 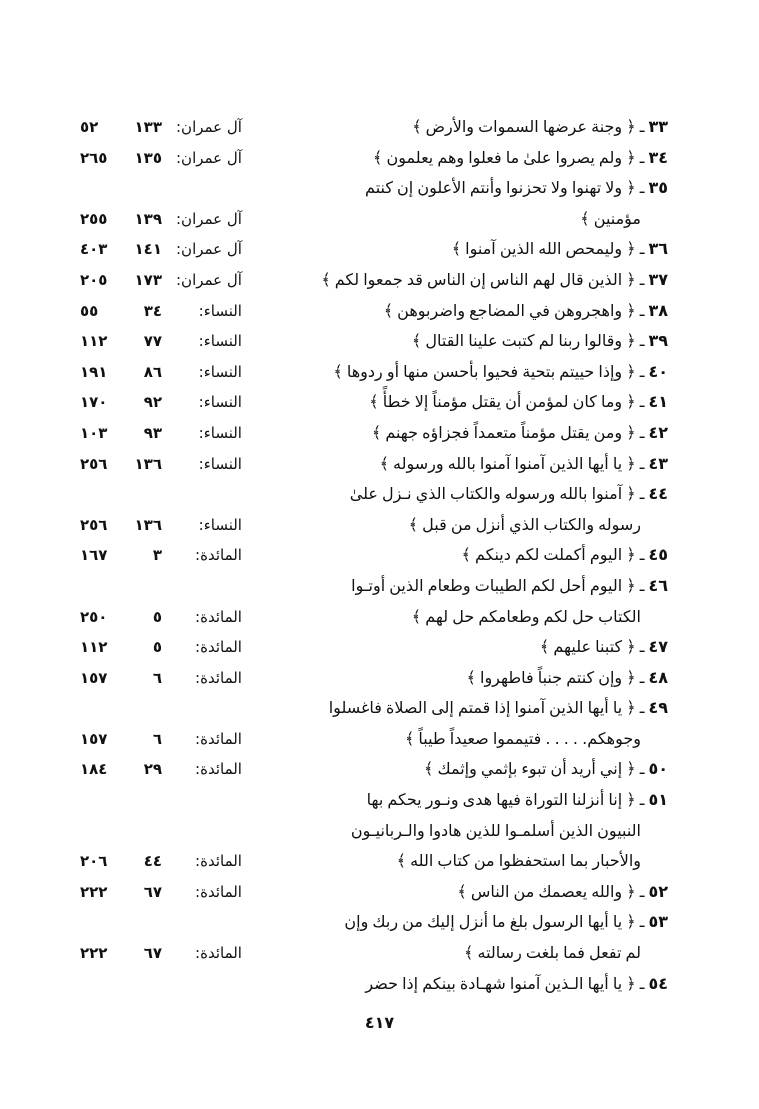 I want to click on entry-text: ٣٦ ـ ﴿ وليمحص الله الذين آمنوا ﴾, so click(x=559, y=249).